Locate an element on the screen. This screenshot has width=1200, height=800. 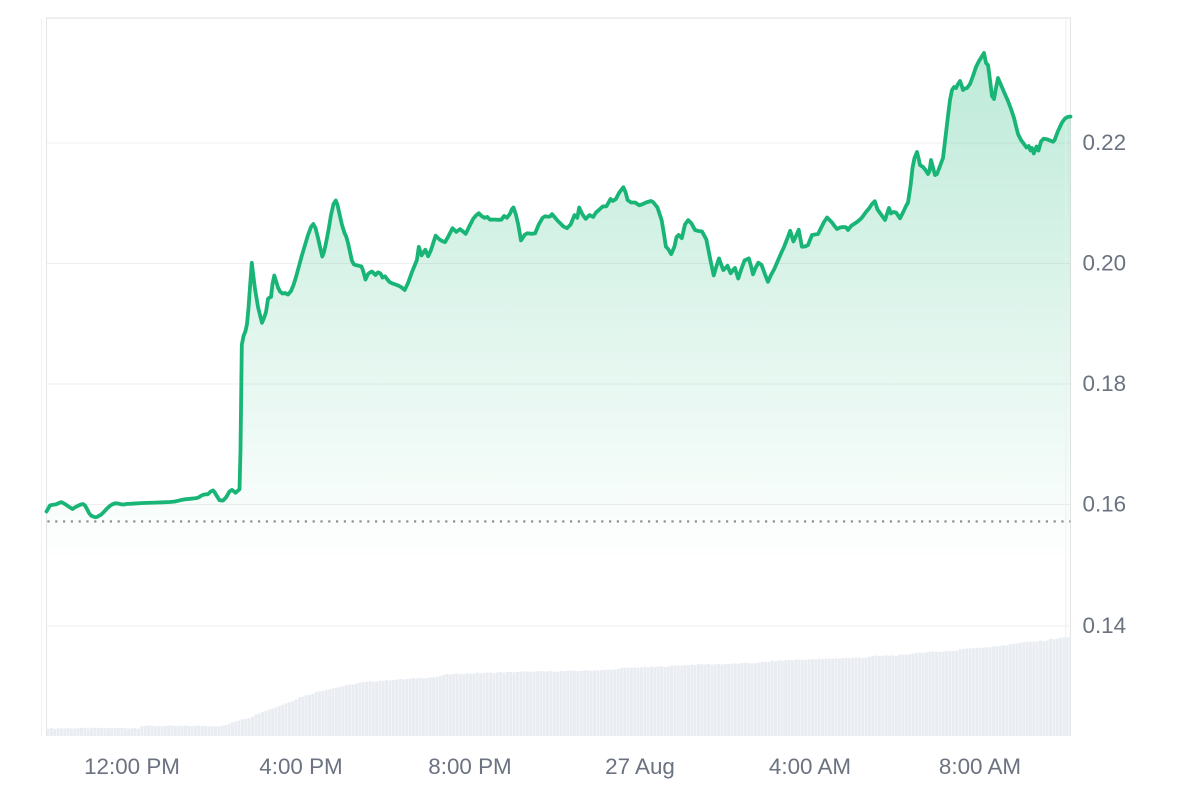
svg-text: 0.14 is located at coordinates (1105, 625).